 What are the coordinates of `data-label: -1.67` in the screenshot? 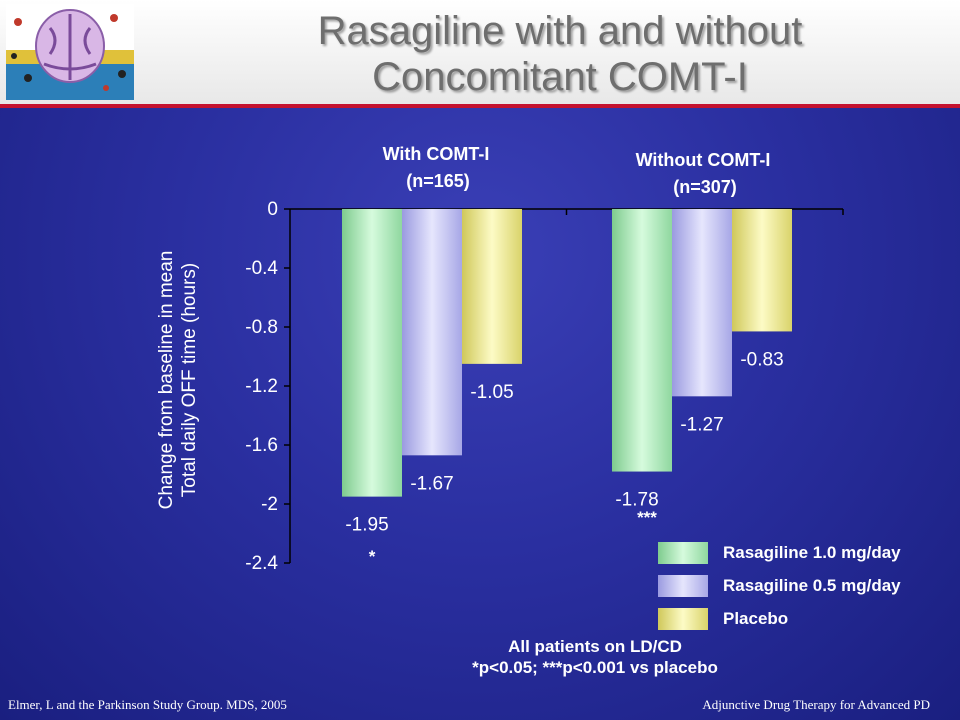 It's located at (431, 483).